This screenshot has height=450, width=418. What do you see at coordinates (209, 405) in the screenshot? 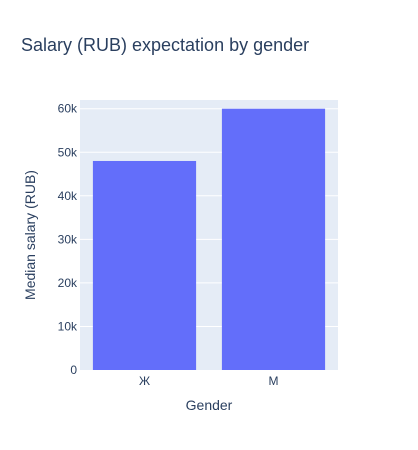
I see `x-axis-title: Gender` at bounding box center [209, 405].